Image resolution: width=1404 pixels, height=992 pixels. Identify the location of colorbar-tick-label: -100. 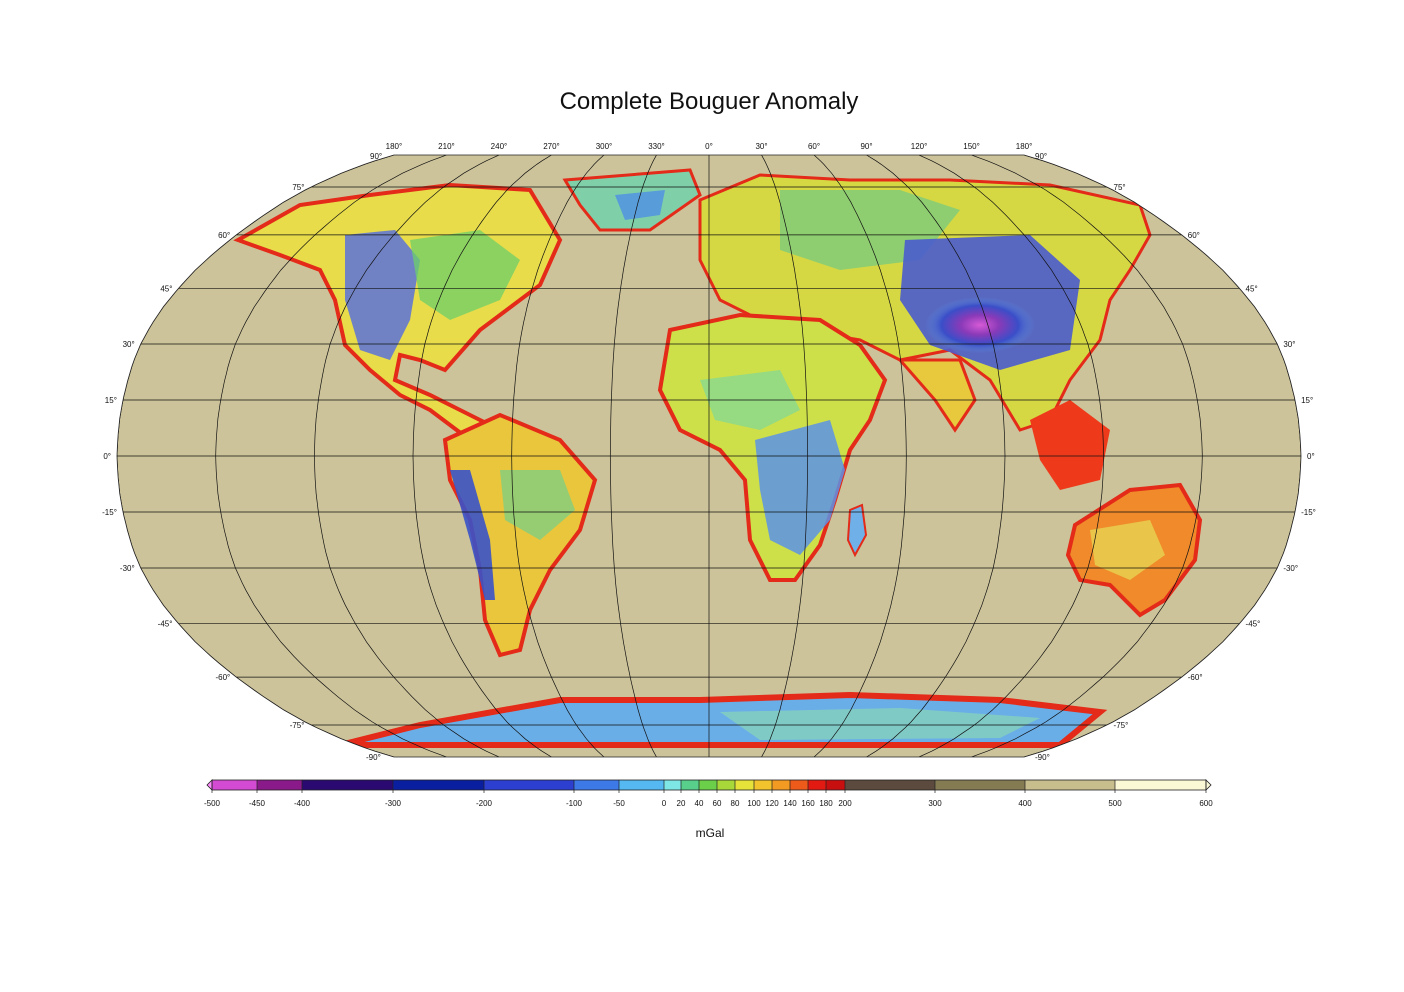
(574, 803).